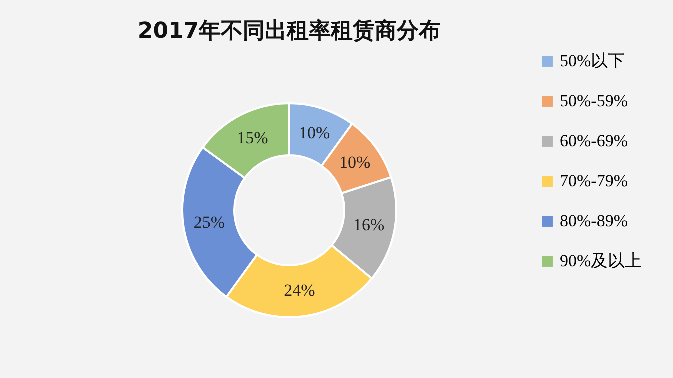  I want to click on legend-label: 90%及以上, so click(601, 261).